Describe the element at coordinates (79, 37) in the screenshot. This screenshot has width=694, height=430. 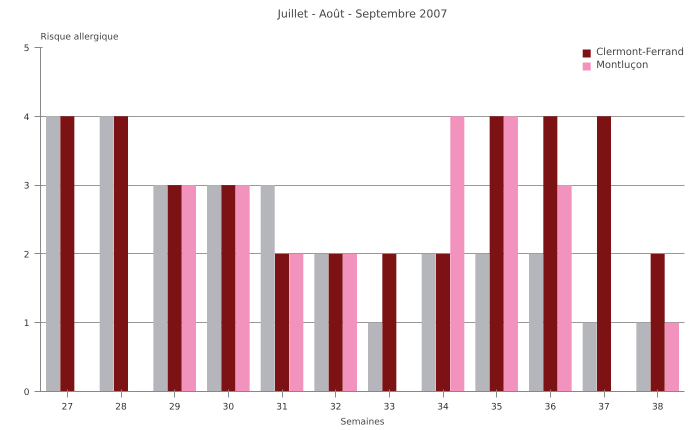
I see `y-axis-title: Risque allergique` at that location.